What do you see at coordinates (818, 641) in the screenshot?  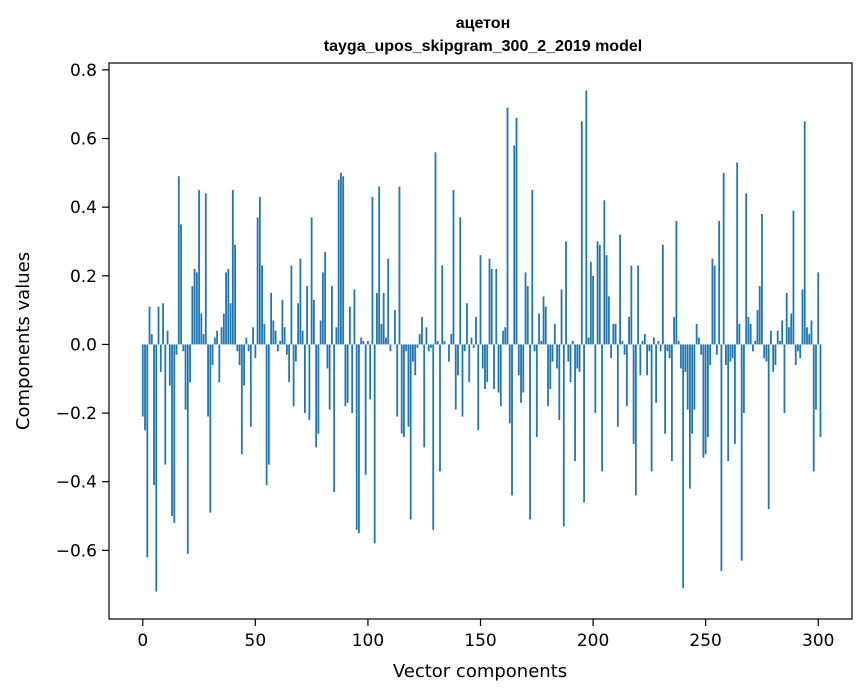 I see `x-tick-label: 300` at bounding box center [818, 641].